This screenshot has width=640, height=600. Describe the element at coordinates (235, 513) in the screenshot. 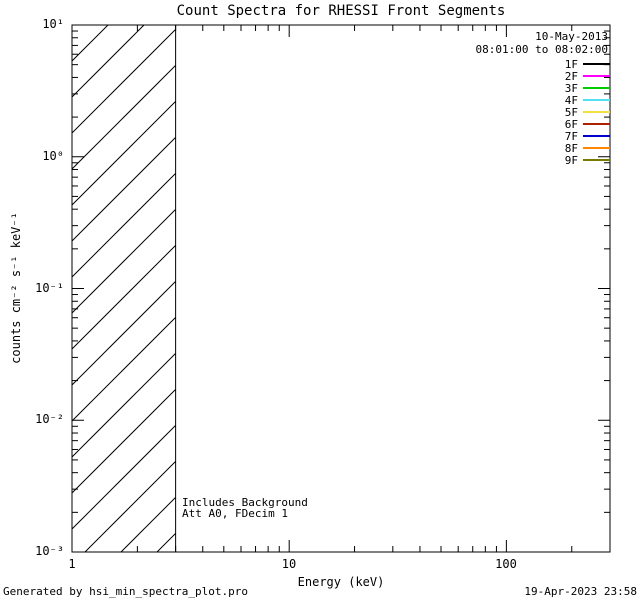

I see `annotation-attenuator: Att A0, FDecim 1` at that location.